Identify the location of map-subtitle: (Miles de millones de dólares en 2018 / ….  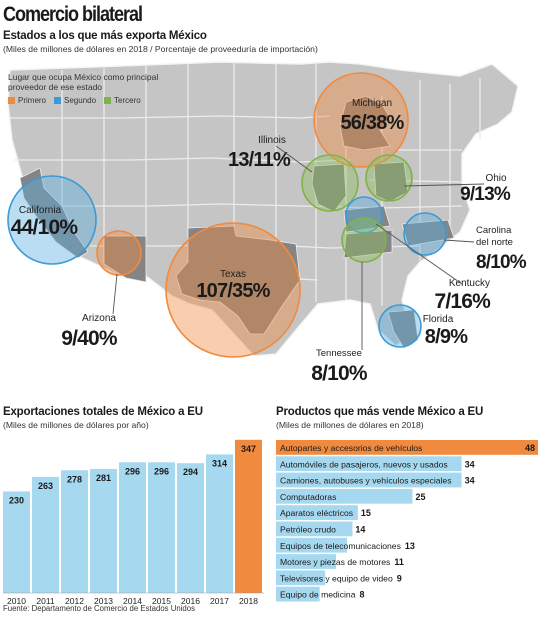
(160, 49).